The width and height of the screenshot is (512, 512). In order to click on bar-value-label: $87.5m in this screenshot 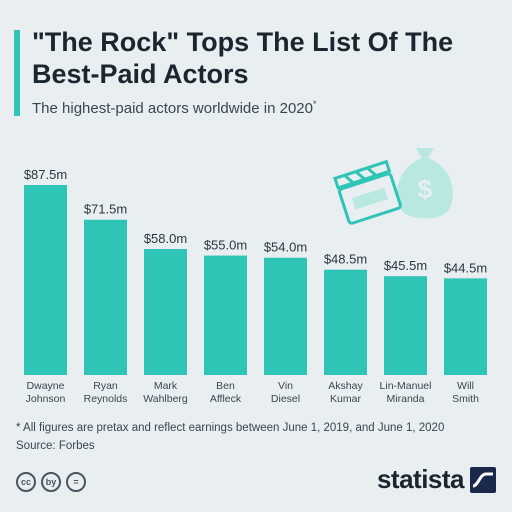, I will do `click(45, 174)`.